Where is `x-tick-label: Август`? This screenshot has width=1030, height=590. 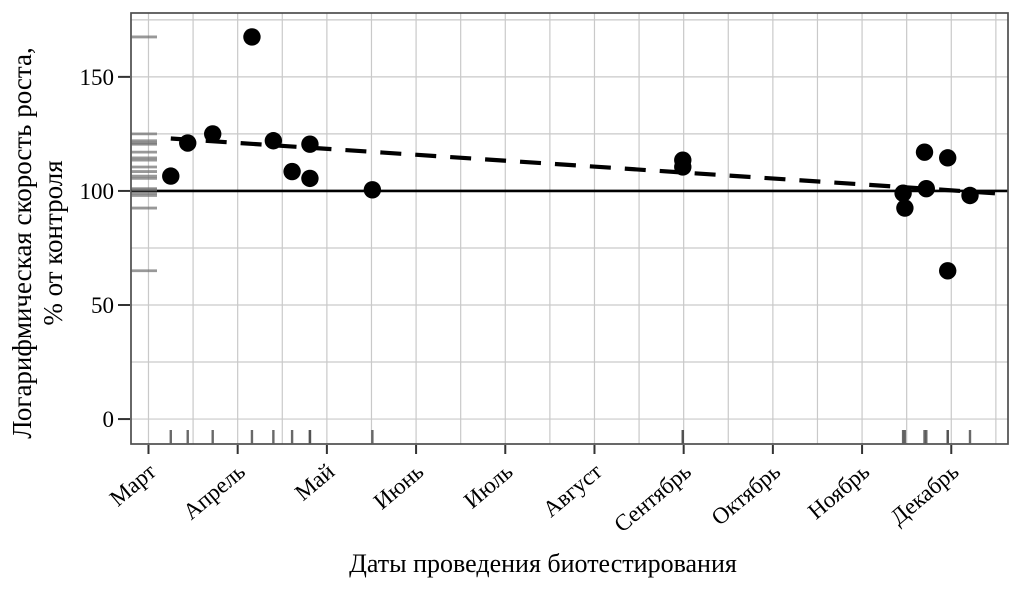 x-tick-label: Август is located at coordinates (572, 490).